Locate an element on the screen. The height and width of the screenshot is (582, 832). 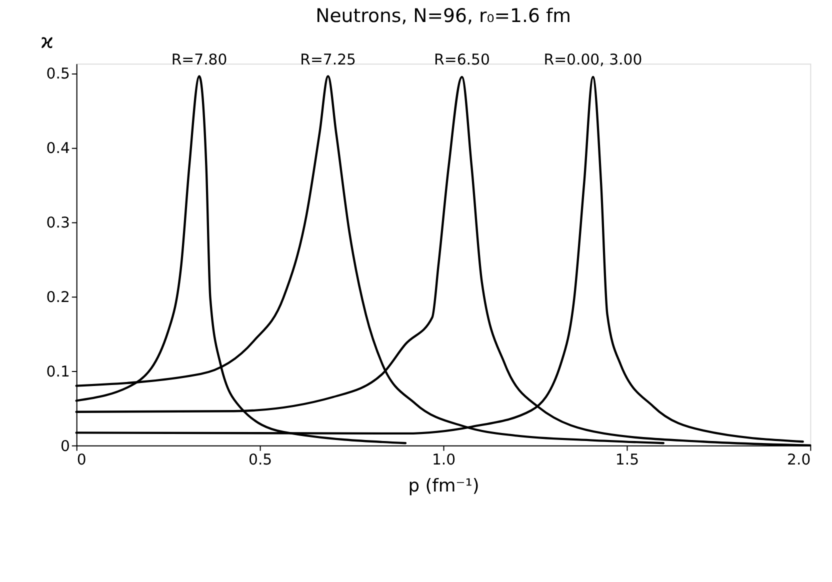
x-tick-label: 0 is located at coordinates (81, 459).